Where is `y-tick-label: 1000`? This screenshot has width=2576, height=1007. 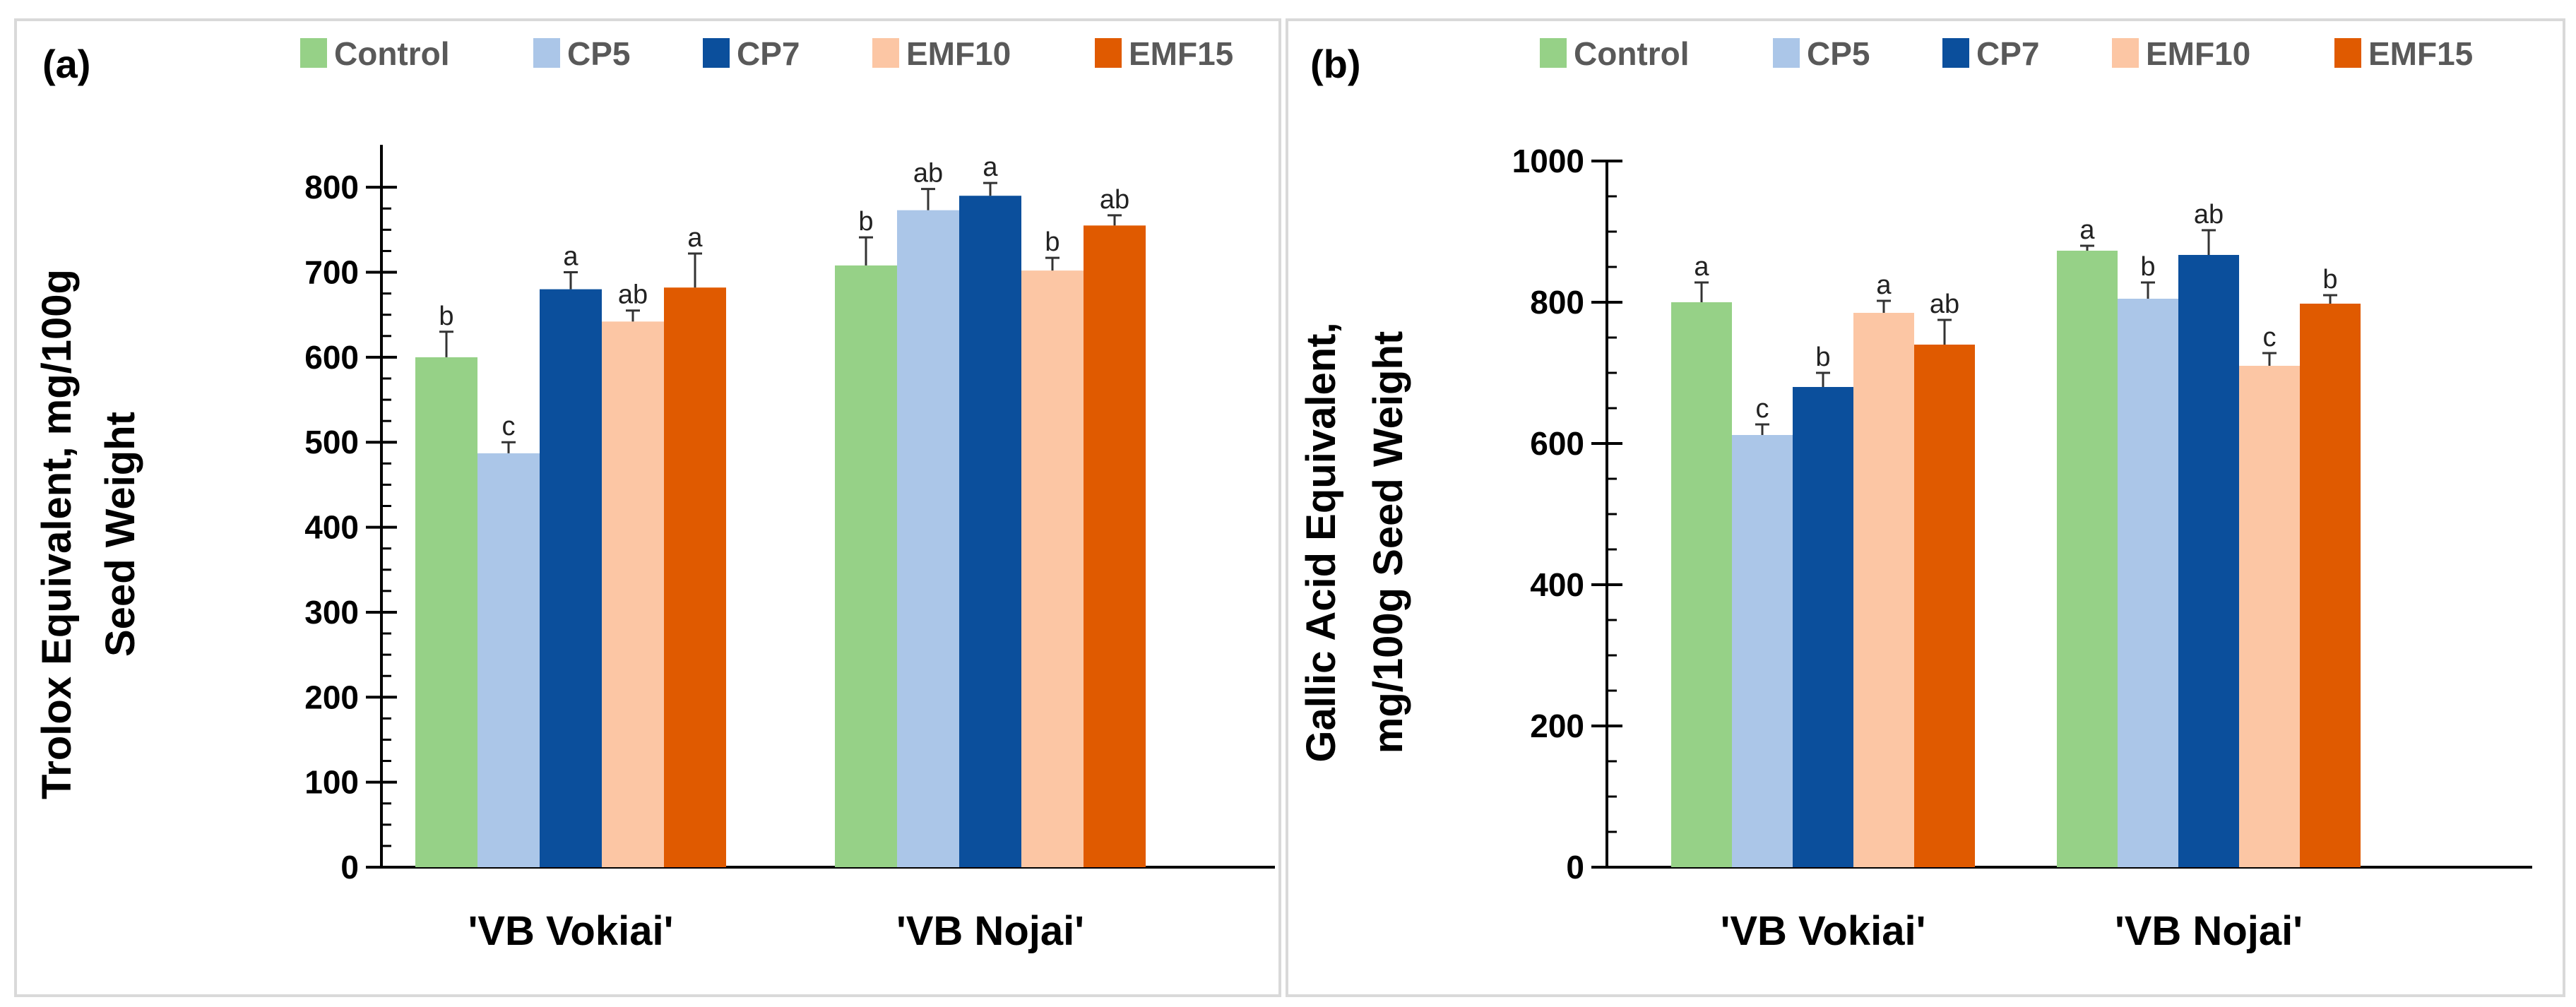 y-tick-label: 1000 is located at coordinates (1548, 161).